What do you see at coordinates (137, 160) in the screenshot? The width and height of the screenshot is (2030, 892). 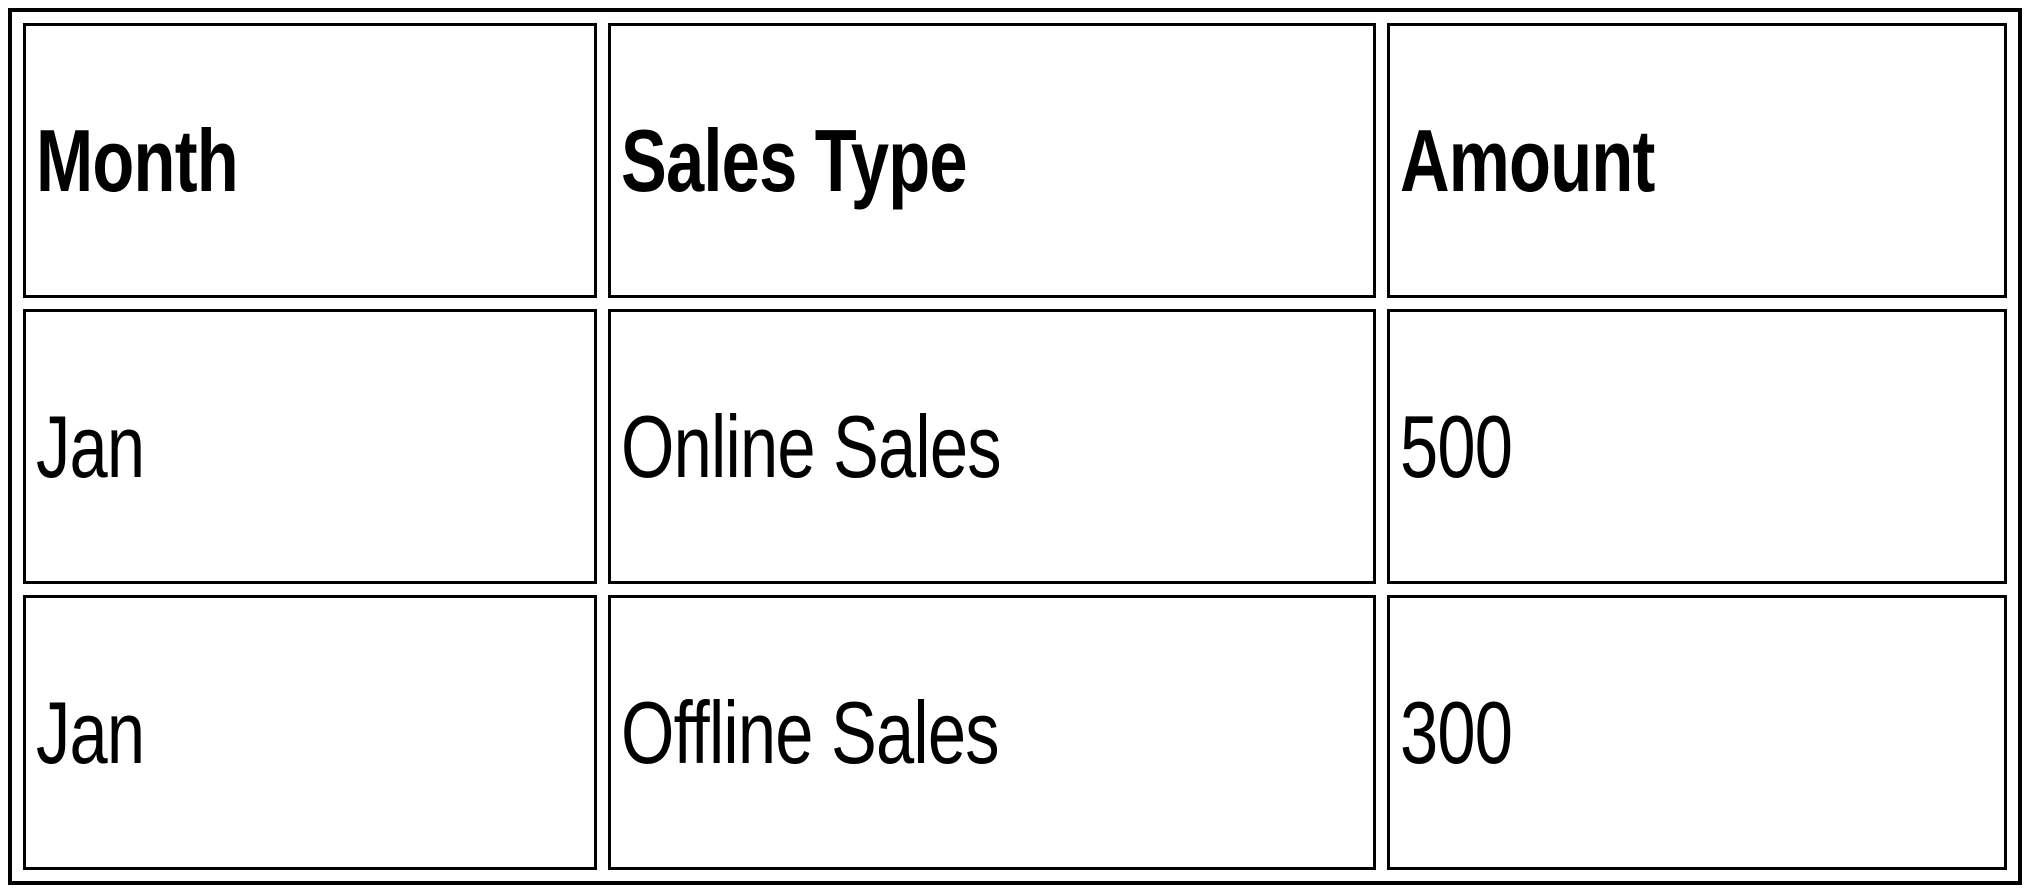 I see `header-label-month: Month` at bounding box center [137, 160].